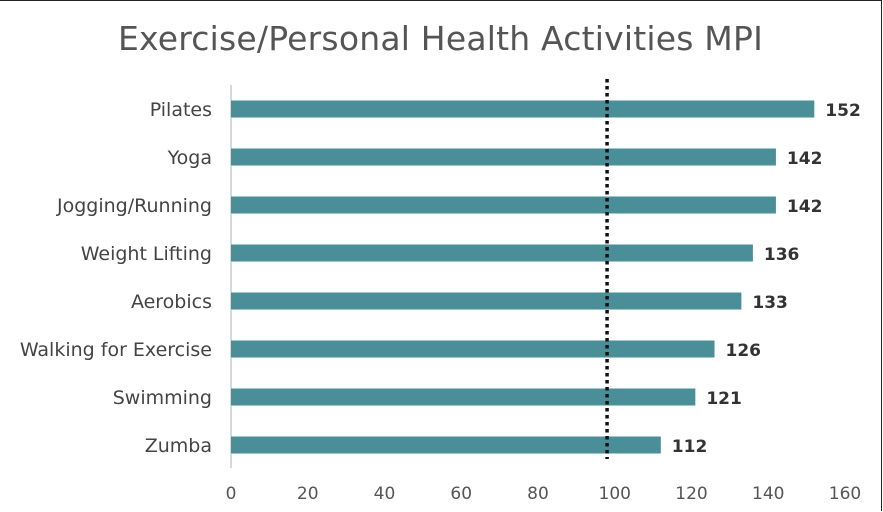 The height and width of the screenshot is (512, 883). I want to click on x-tick-label: 100, so click(615, 494).